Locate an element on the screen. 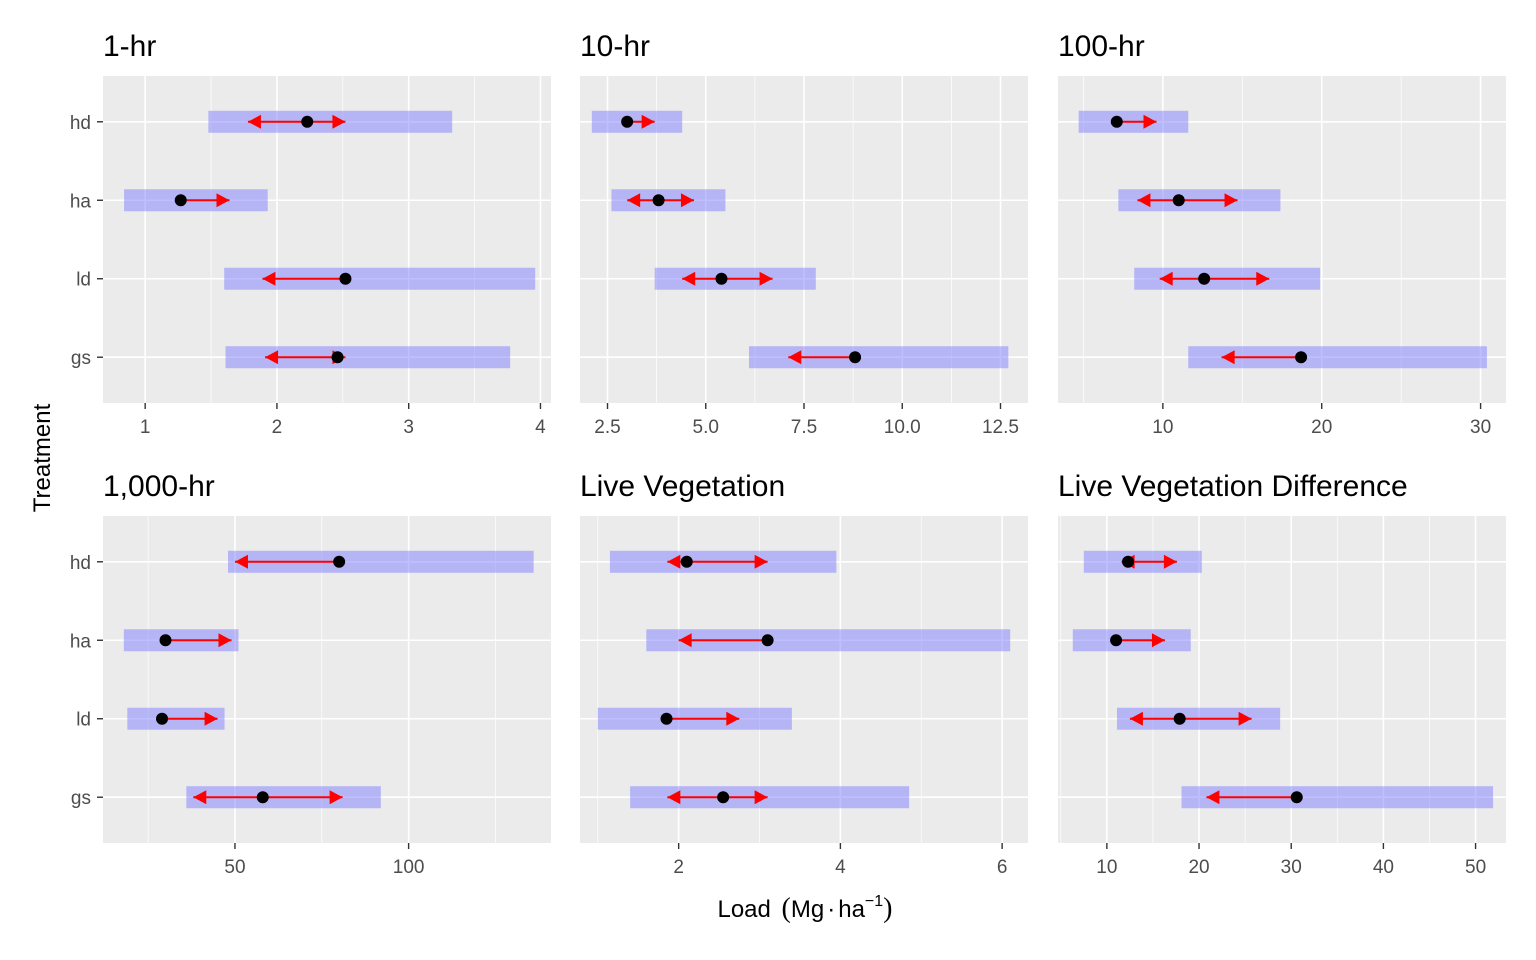  x-tick-label: 10 is located at coordinates (1106, 867).